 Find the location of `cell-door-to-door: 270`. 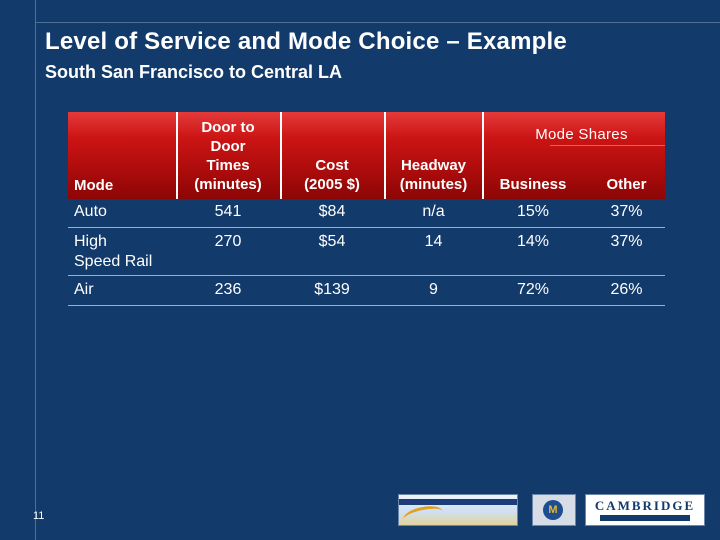

cell-door-to-door: 270 is located at coordinates (228, 241).